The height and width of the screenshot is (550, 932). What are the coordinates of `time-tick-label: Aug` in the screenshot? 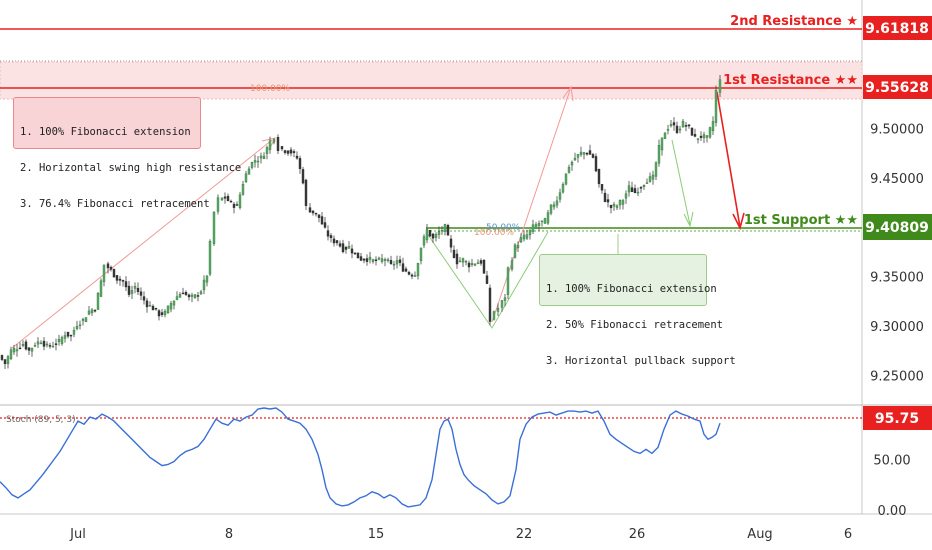 It's located at (759, 534).